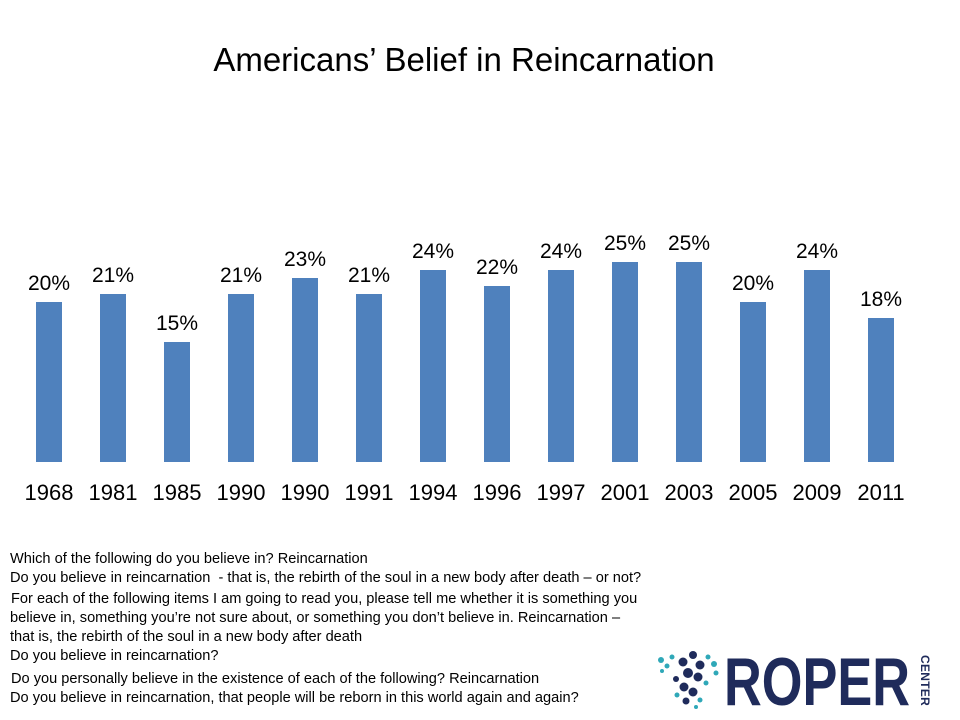  Describe the element at coordinates (689, 492) in the screenshot. I see `x-tick-label-11-2003: 2003` at that location.